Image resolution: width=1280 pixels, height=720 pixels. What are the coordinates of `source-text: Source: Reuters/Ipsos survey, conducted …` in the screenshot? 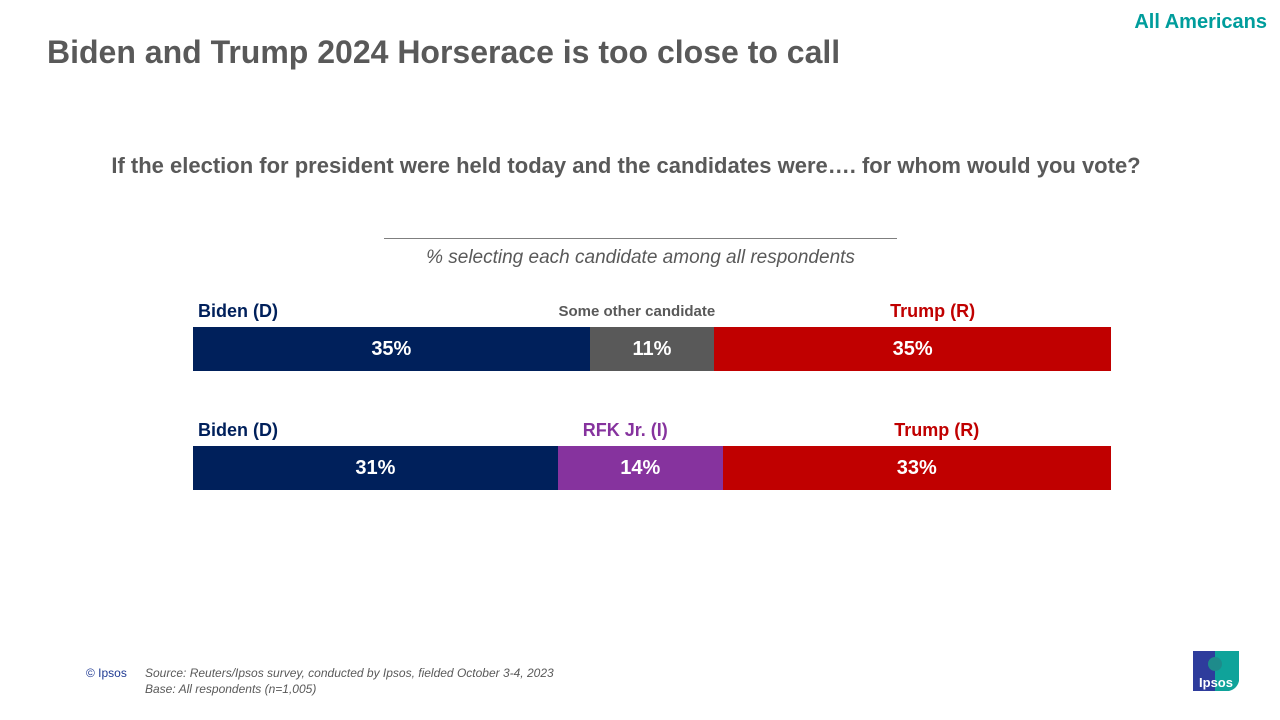 It's located at (349, 673).